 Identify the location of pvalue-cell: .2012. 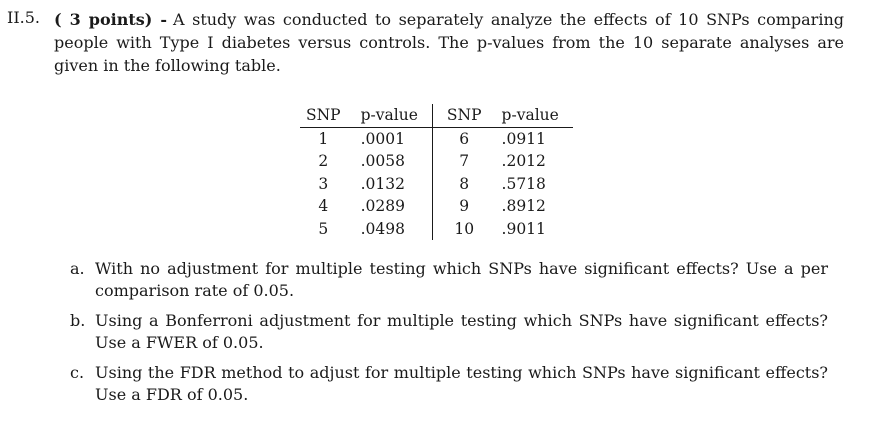
(523, 161).